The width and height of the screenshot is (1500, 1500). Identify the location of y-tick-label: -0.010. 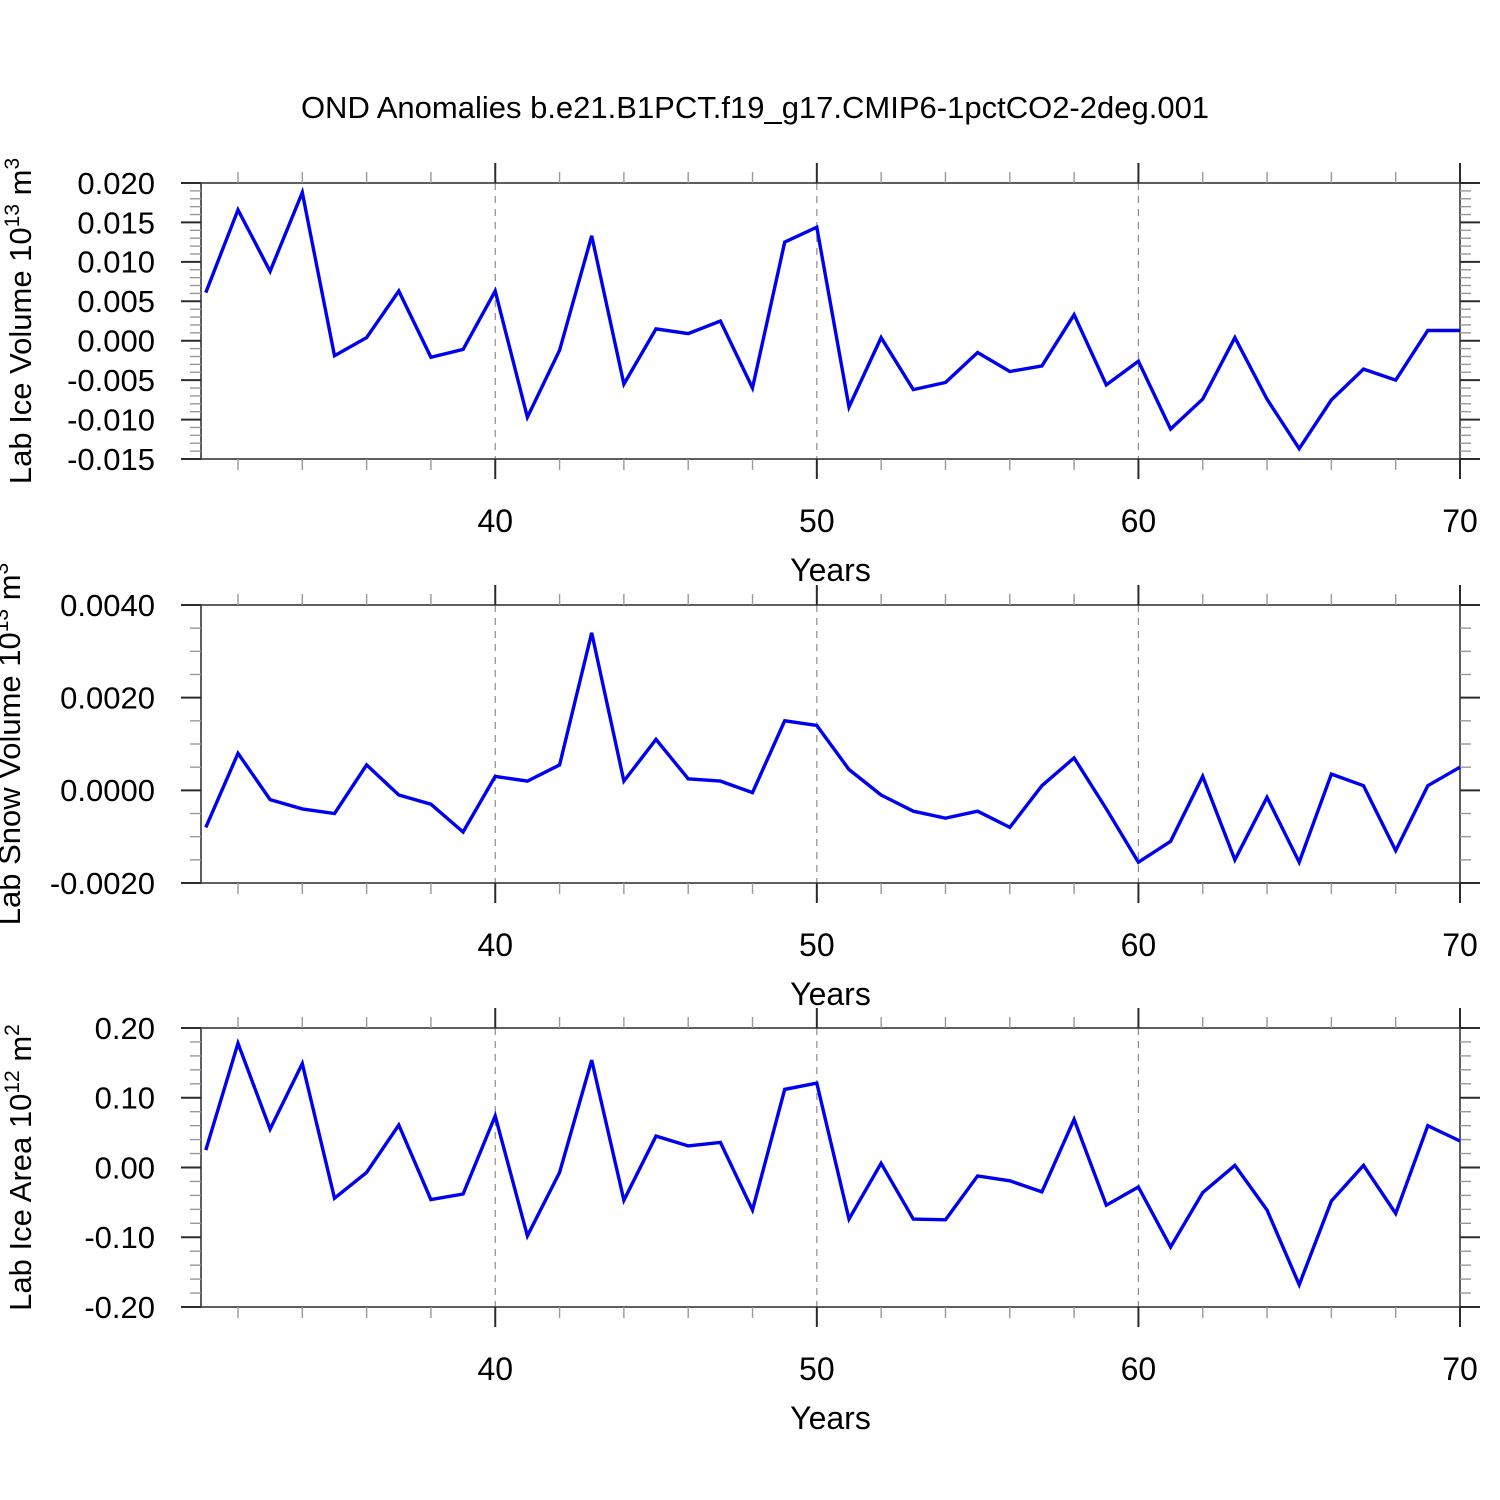
(111, 419).